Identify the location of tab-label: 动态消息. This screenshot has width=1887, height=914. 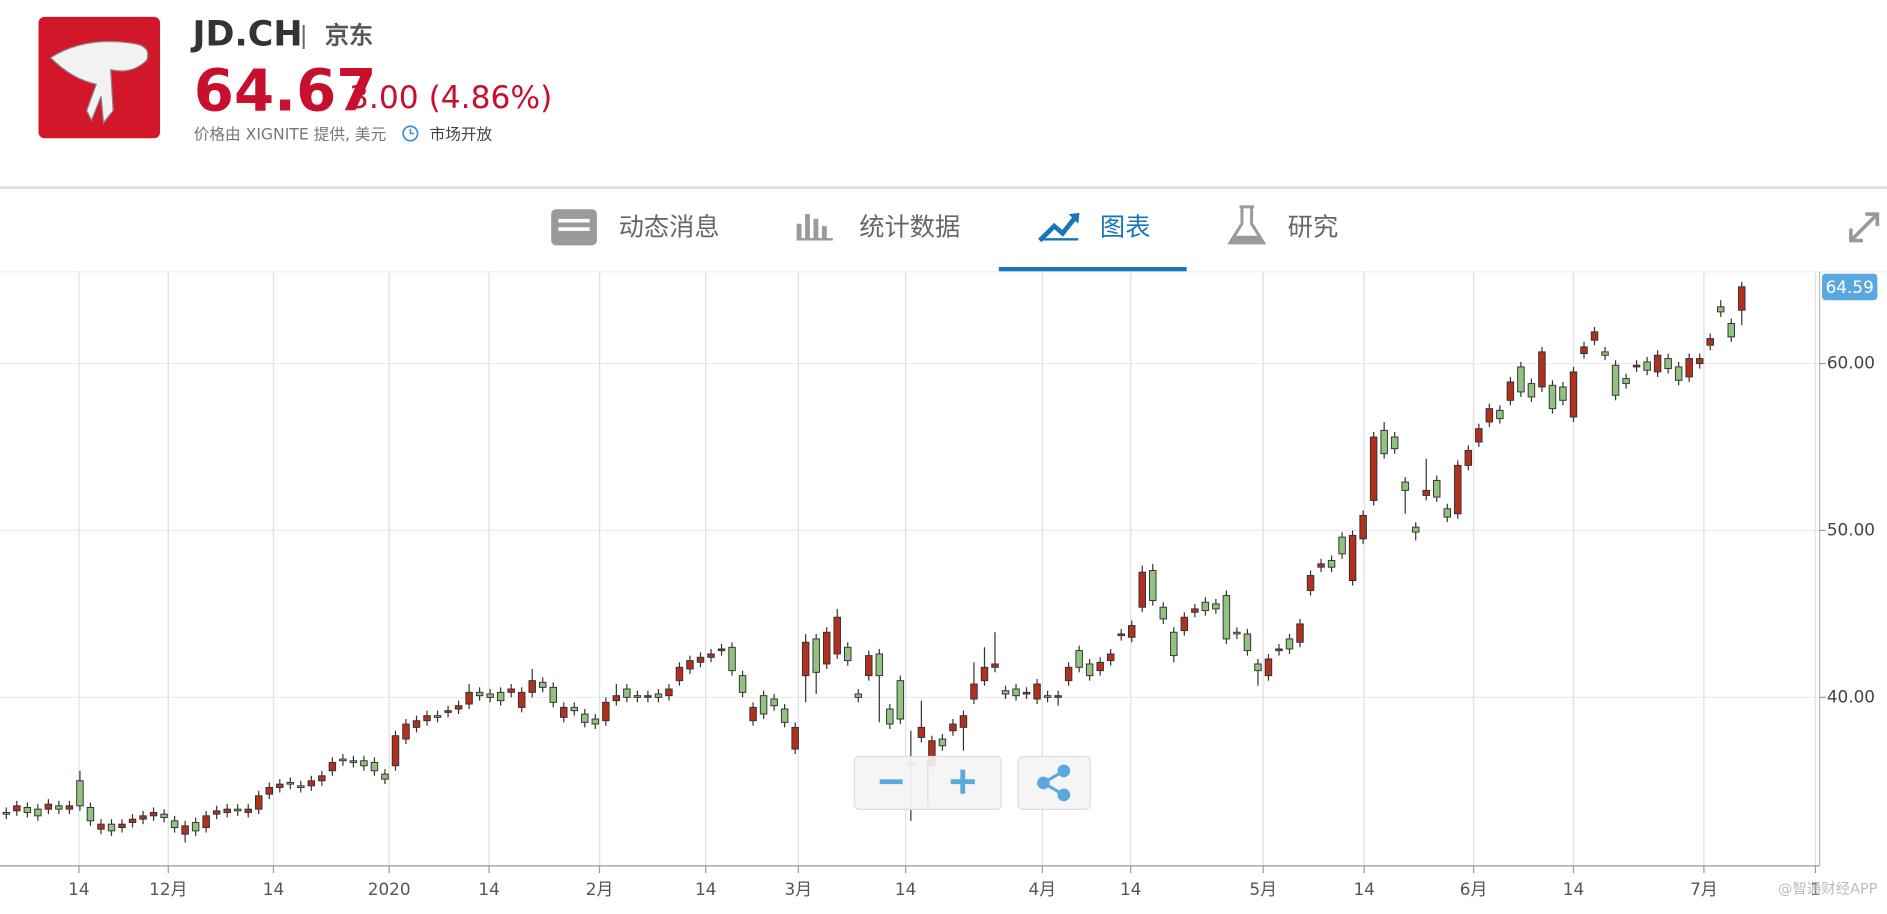
(669, 227).